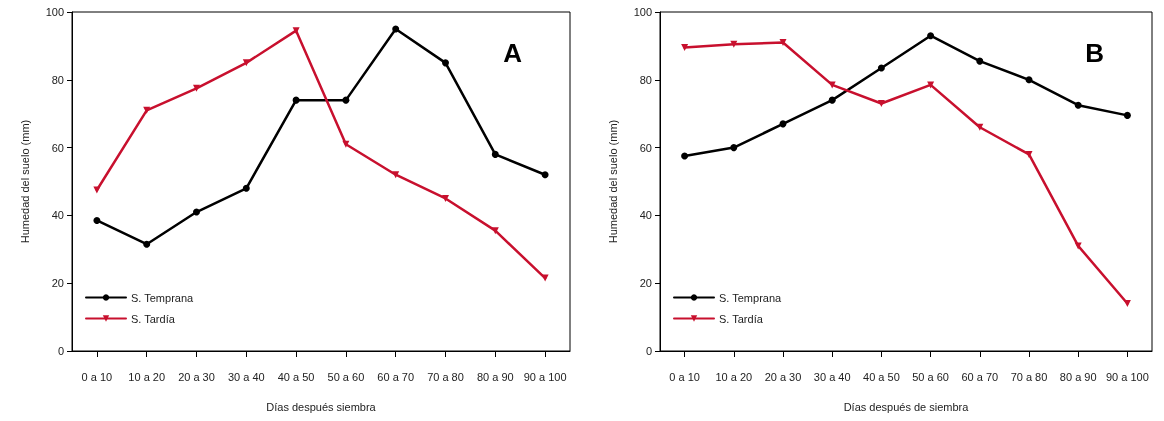 The image size is (1164, 421). I want to click on annotation: A, so click(513, 53).